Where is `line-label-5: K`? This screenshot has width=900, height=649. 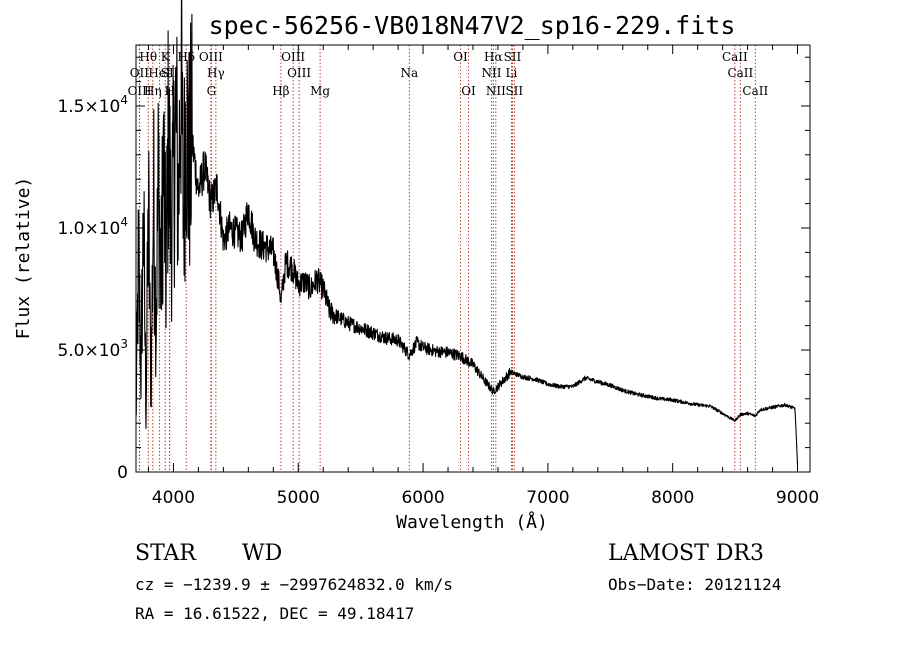
line-label-5: K is located at coordinates (166, 57).